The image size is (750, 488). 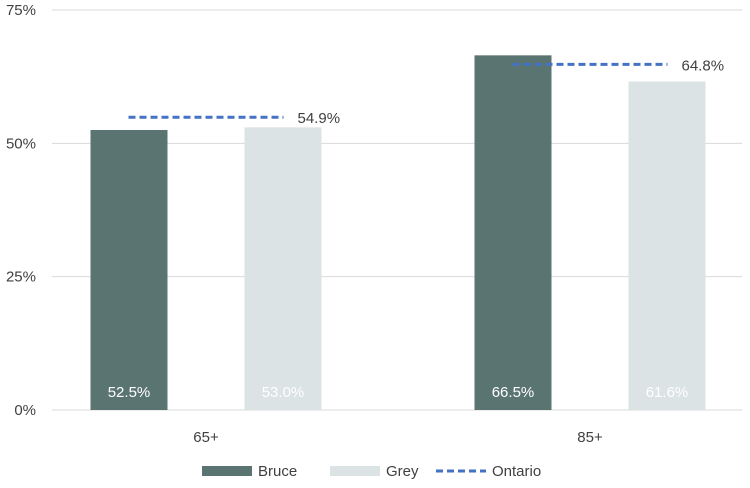 I want to click on reference-label: 54.9%, so click(x=319, y=118).